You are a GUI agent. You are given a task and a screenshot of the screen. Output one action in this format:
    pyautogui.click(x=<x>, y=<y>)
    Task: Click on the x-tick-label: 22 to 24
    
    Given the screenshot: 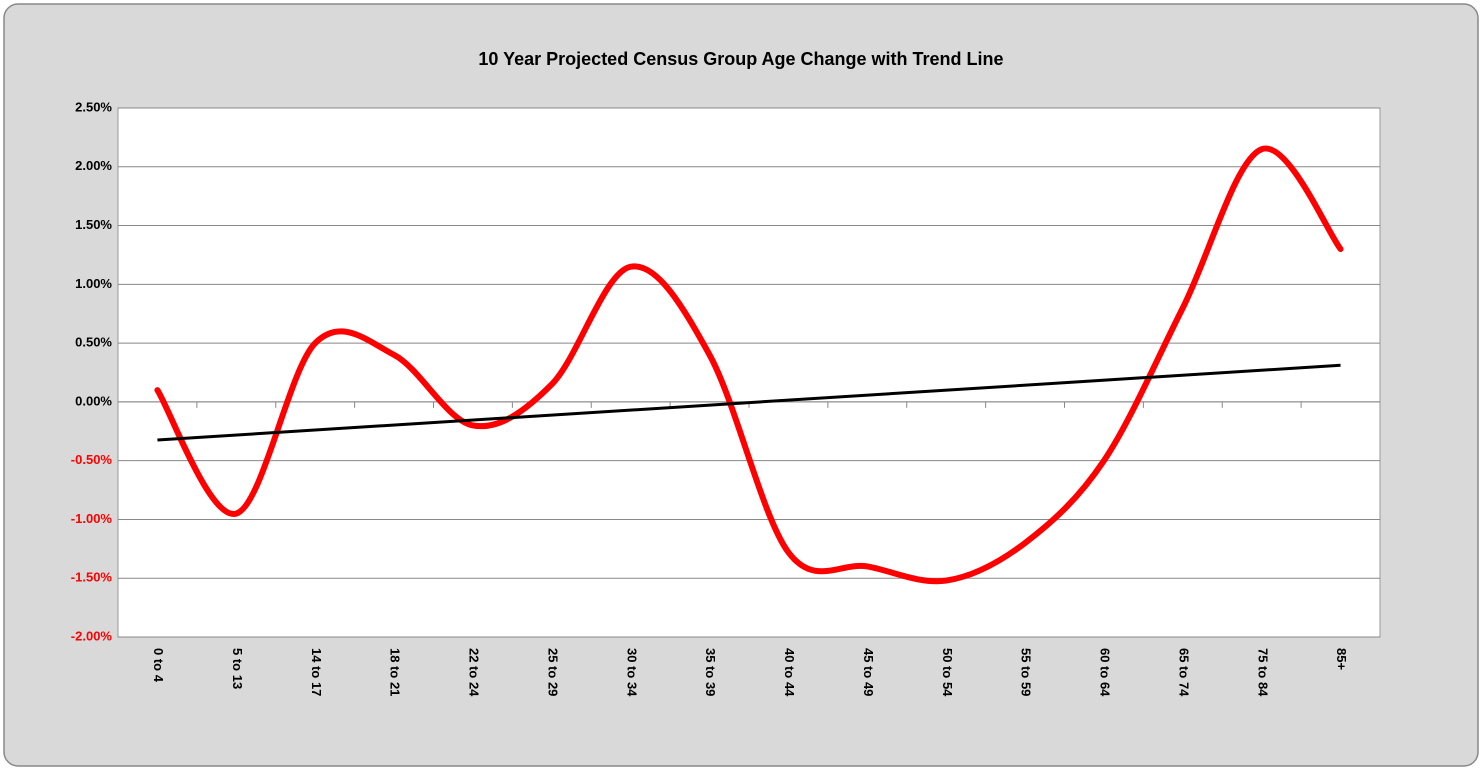 What is the action you would take?
    pyautogui.click(x=474, y=672)
    